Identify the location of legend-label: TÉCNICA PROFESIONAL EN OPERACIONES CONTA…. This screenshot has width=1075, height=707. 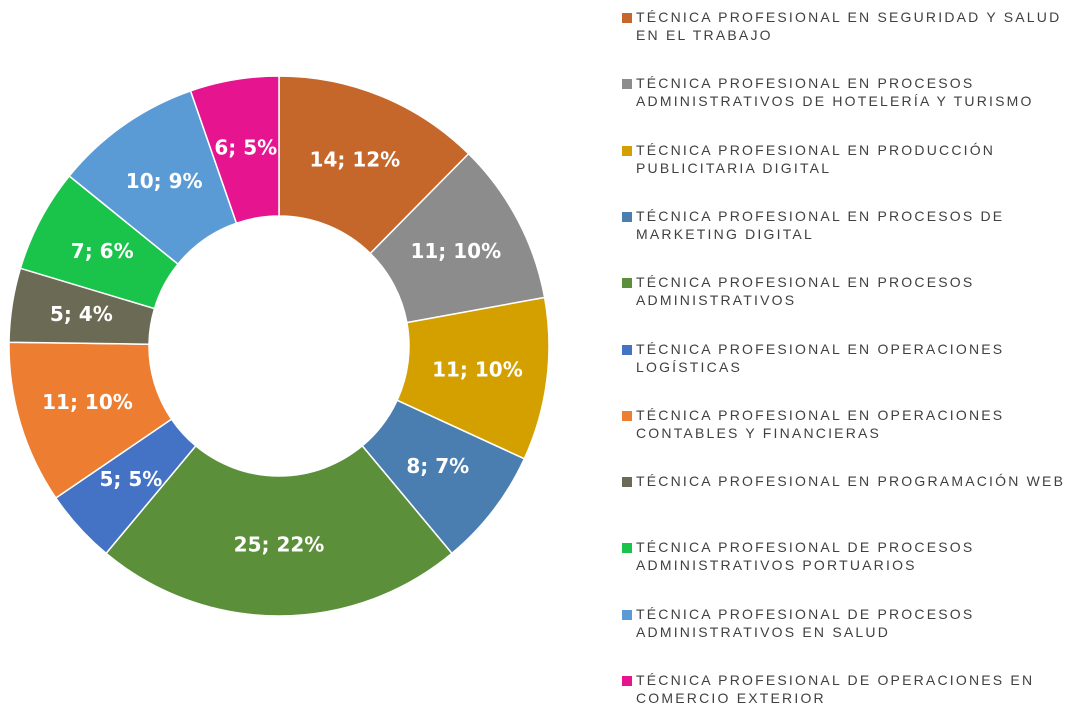
(820, 423).